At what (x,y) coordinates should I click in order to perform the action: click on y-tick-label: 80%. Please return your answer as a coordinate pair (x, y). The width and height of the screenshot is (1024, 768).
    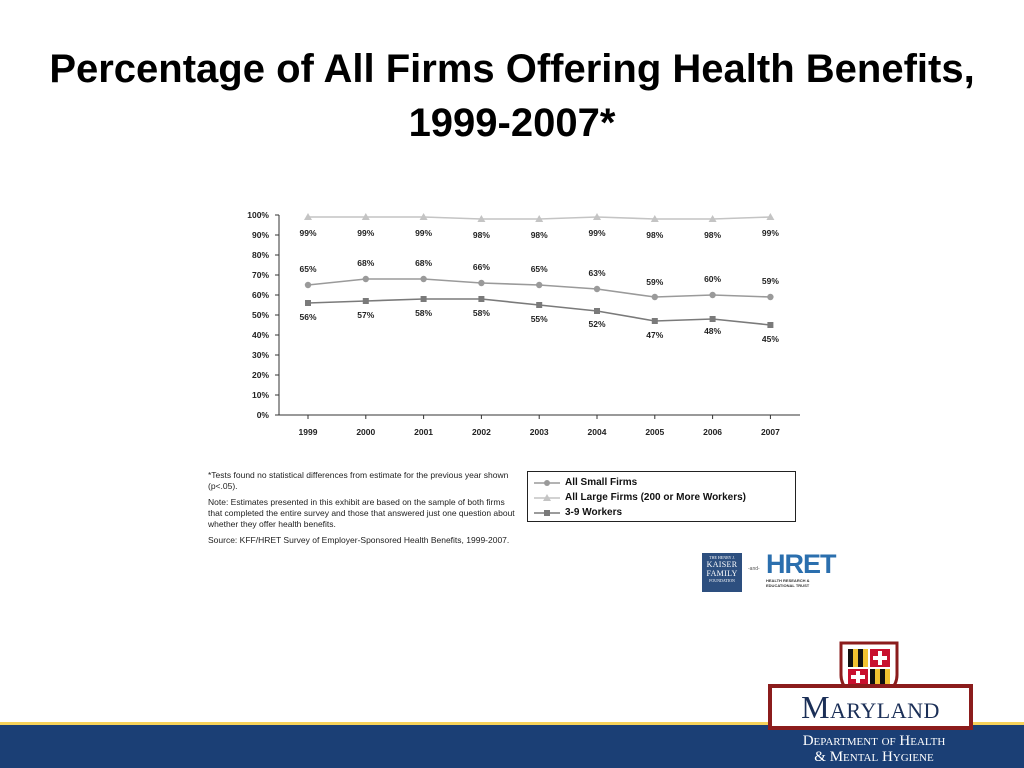
    Looking at the image, I should click on (260, 255).